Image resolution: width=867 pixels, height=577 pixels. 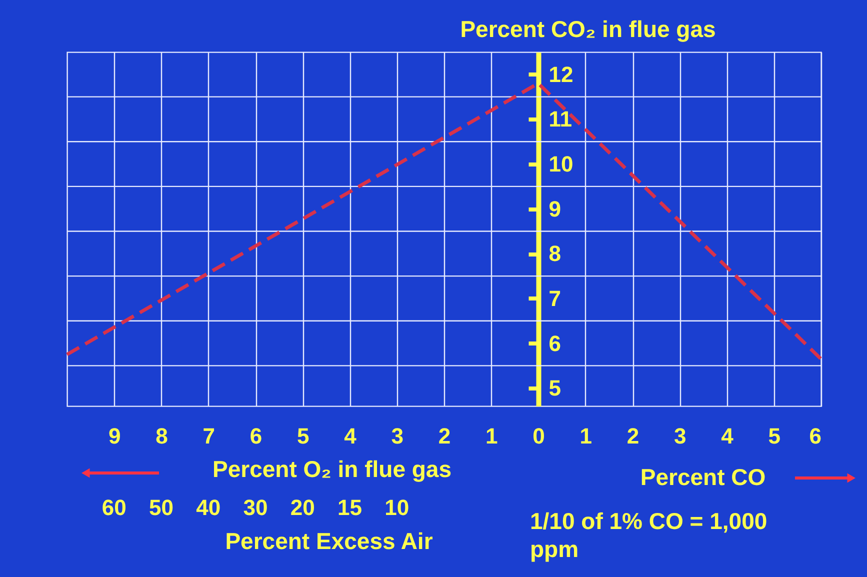 I want to click on y-tick-label: 5, so click(x=554, y=388).